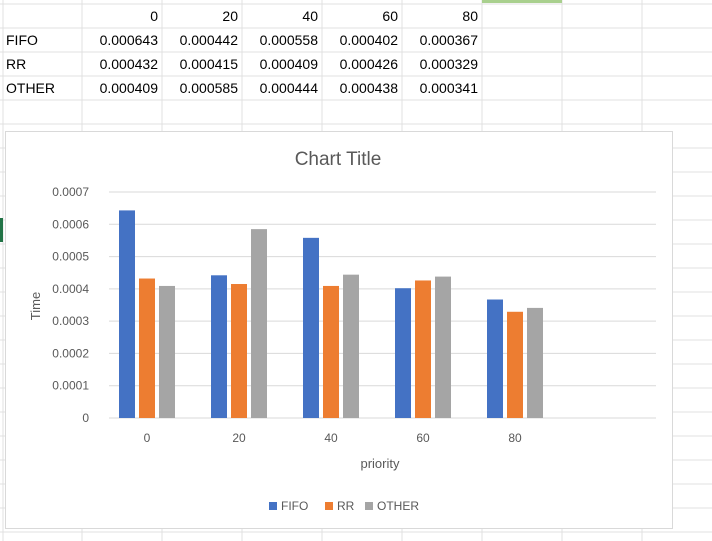 This screenshot has width=712, height=541. I want to click on y-tick-label: 0.0005, so click(70, 257).